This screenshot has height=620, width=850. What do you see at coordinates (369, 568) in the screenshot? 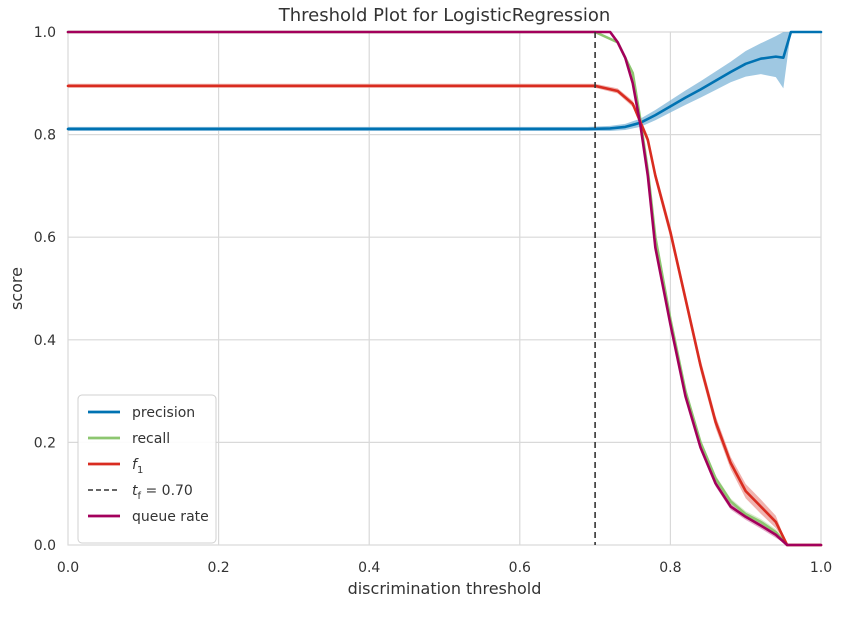
I see `x-tick-label: 0.4` at bounding box center [369, 568].